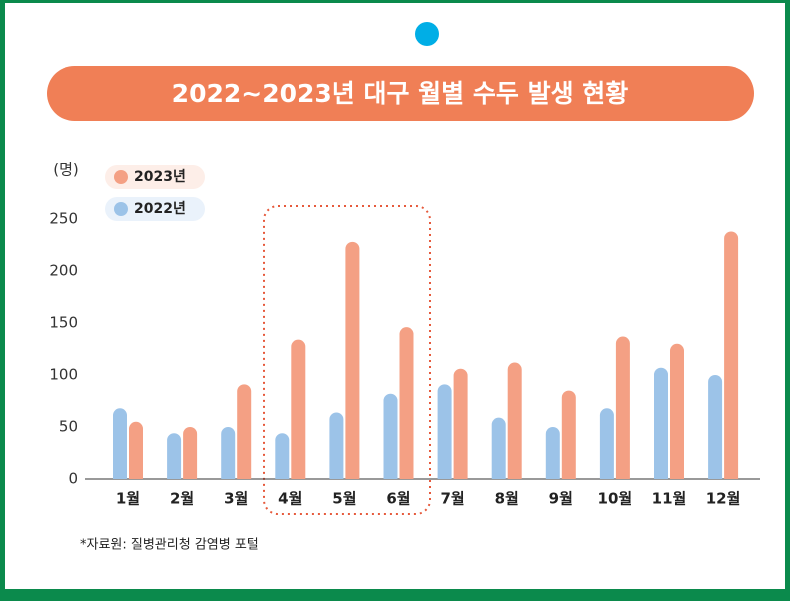 Image resolution: width=790 pixels, height=601 pixels. Describe the element at coordinates (63, 271) in the screenshot. I see `y-tick-label: 200` at that location.